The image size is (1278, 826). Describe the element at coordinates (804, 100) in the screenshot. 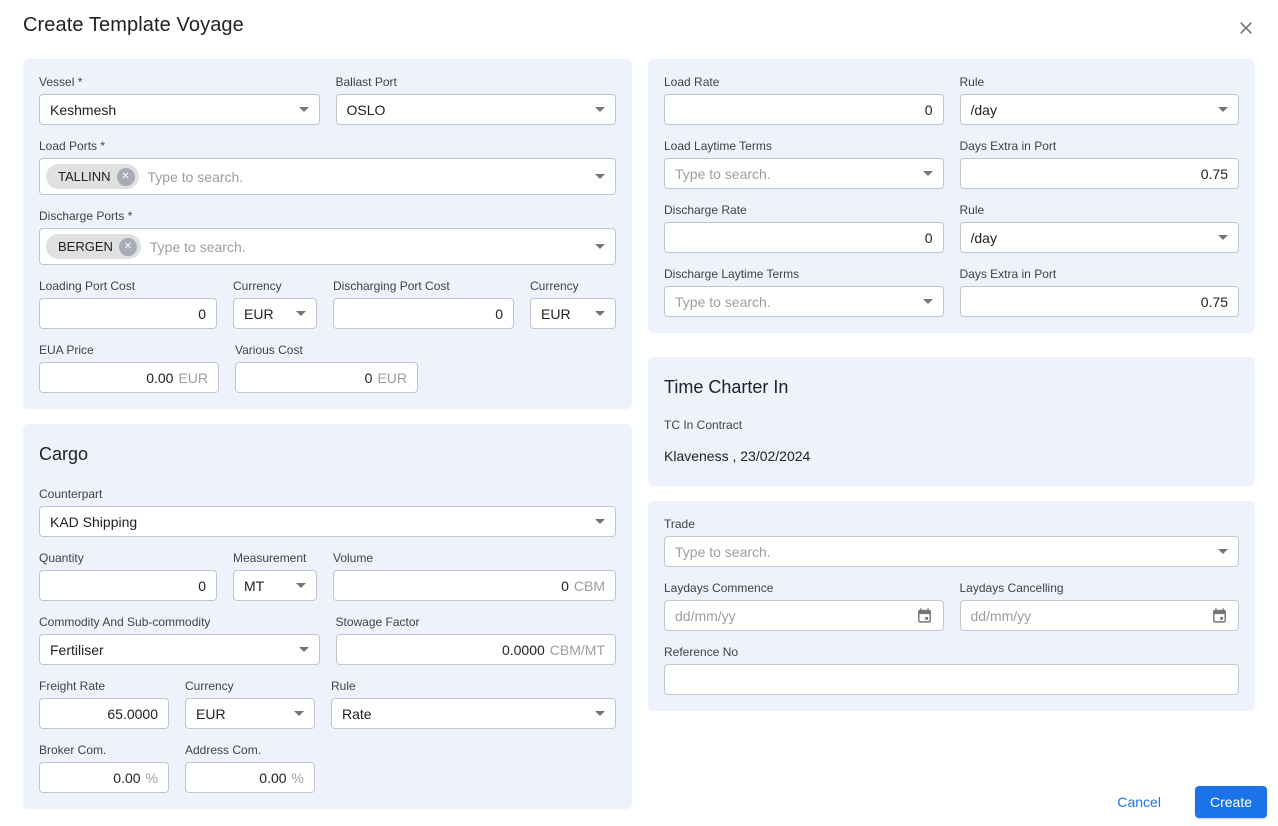

I see `load-rate-field: Load Rate` at that location.